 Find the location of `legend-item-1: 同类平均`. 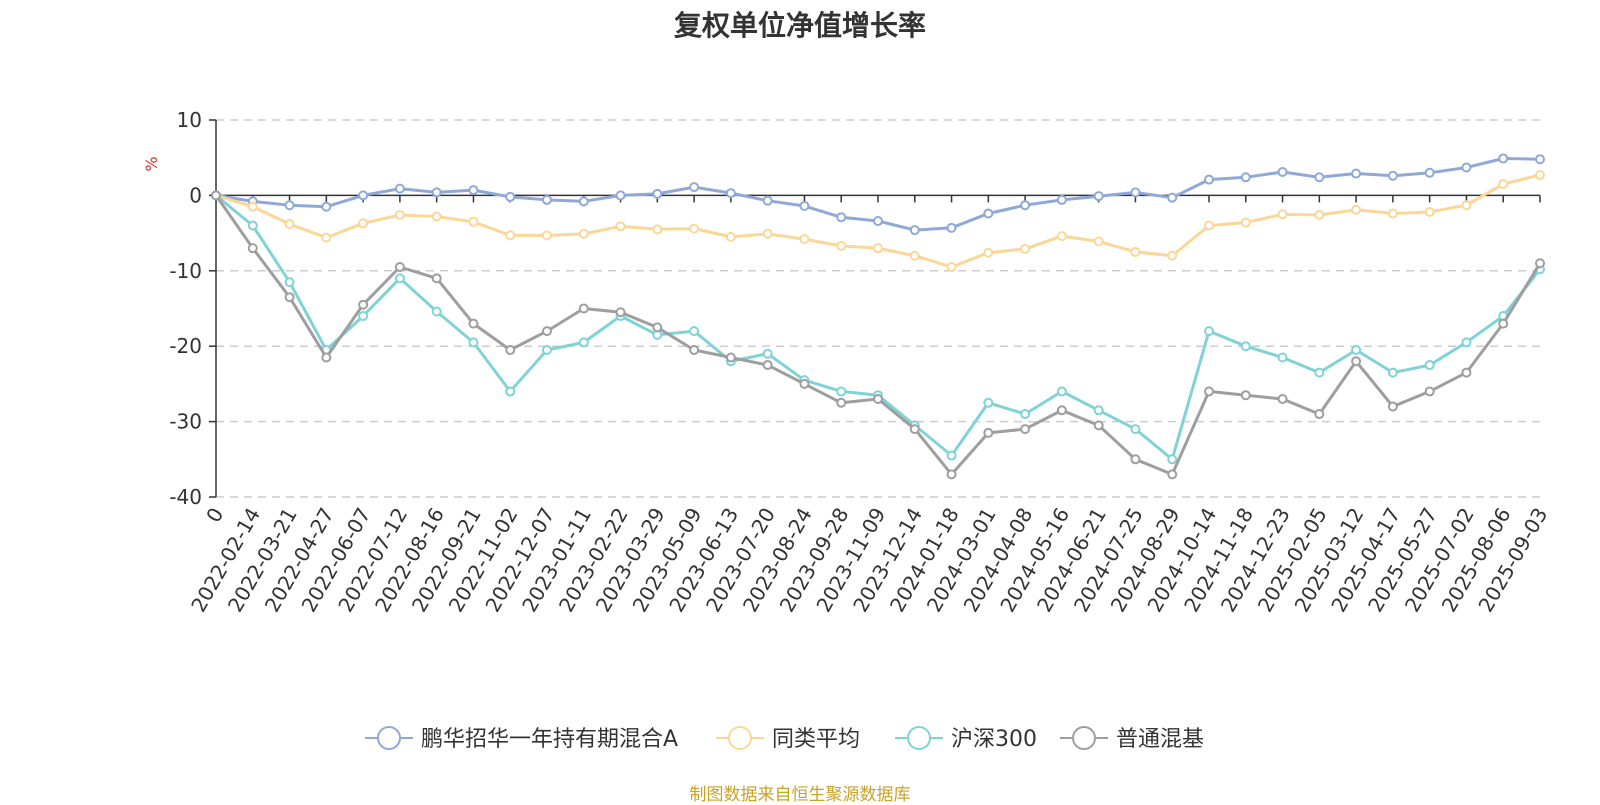

legend-item-1: 同类平均 is located at coordinates (788, 739).